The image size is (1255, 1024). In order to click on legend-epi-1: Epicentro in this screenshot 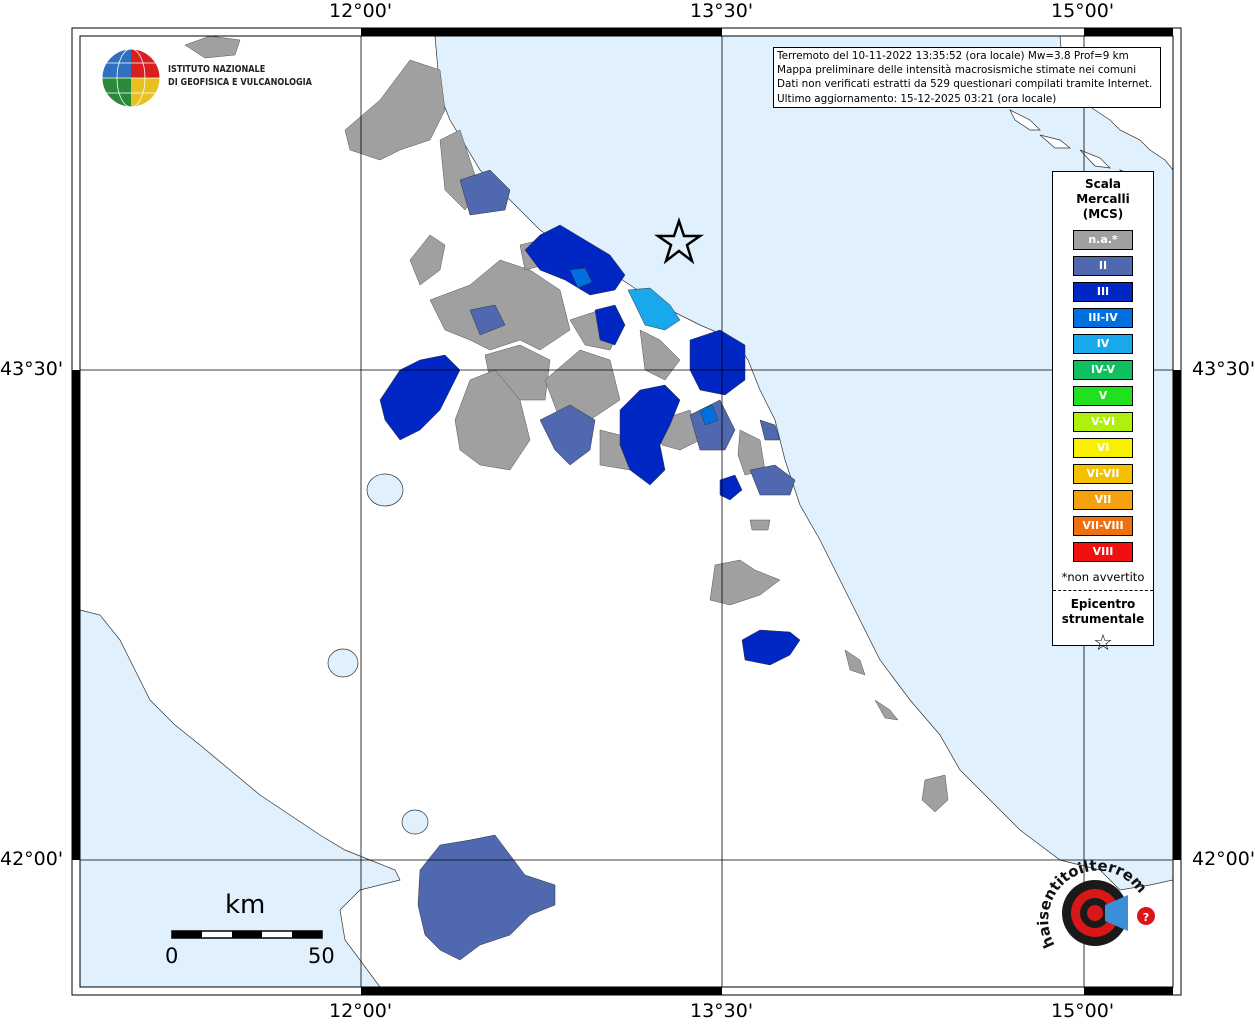, I will do `click(1103, 604)`.